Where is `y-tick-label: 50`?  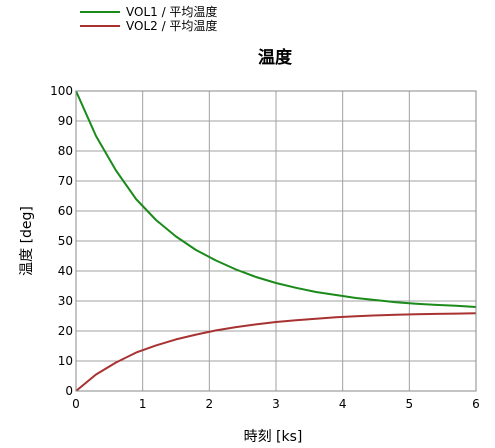
y-tick-label: 50 is located at coordinates (65, 241).